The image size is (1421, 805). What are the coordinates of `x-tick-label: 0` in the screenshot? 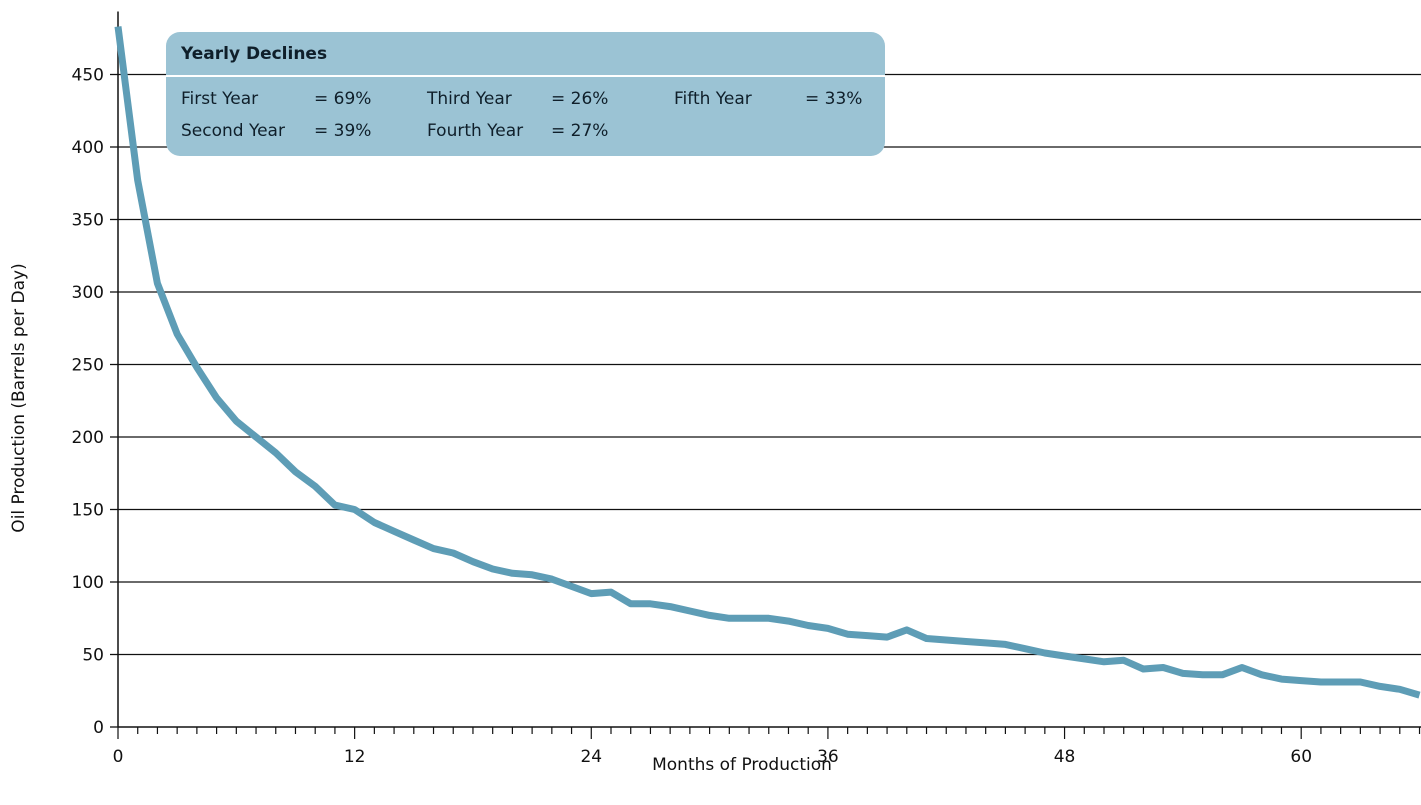 It's located at (118, 757).